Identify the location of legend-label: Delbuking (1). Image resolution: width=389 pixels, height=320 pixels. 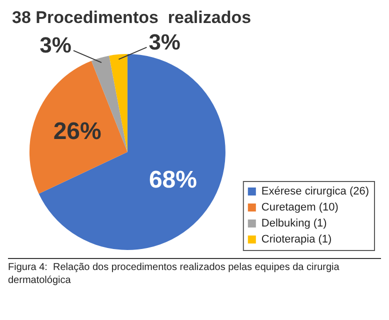
(294, 224).